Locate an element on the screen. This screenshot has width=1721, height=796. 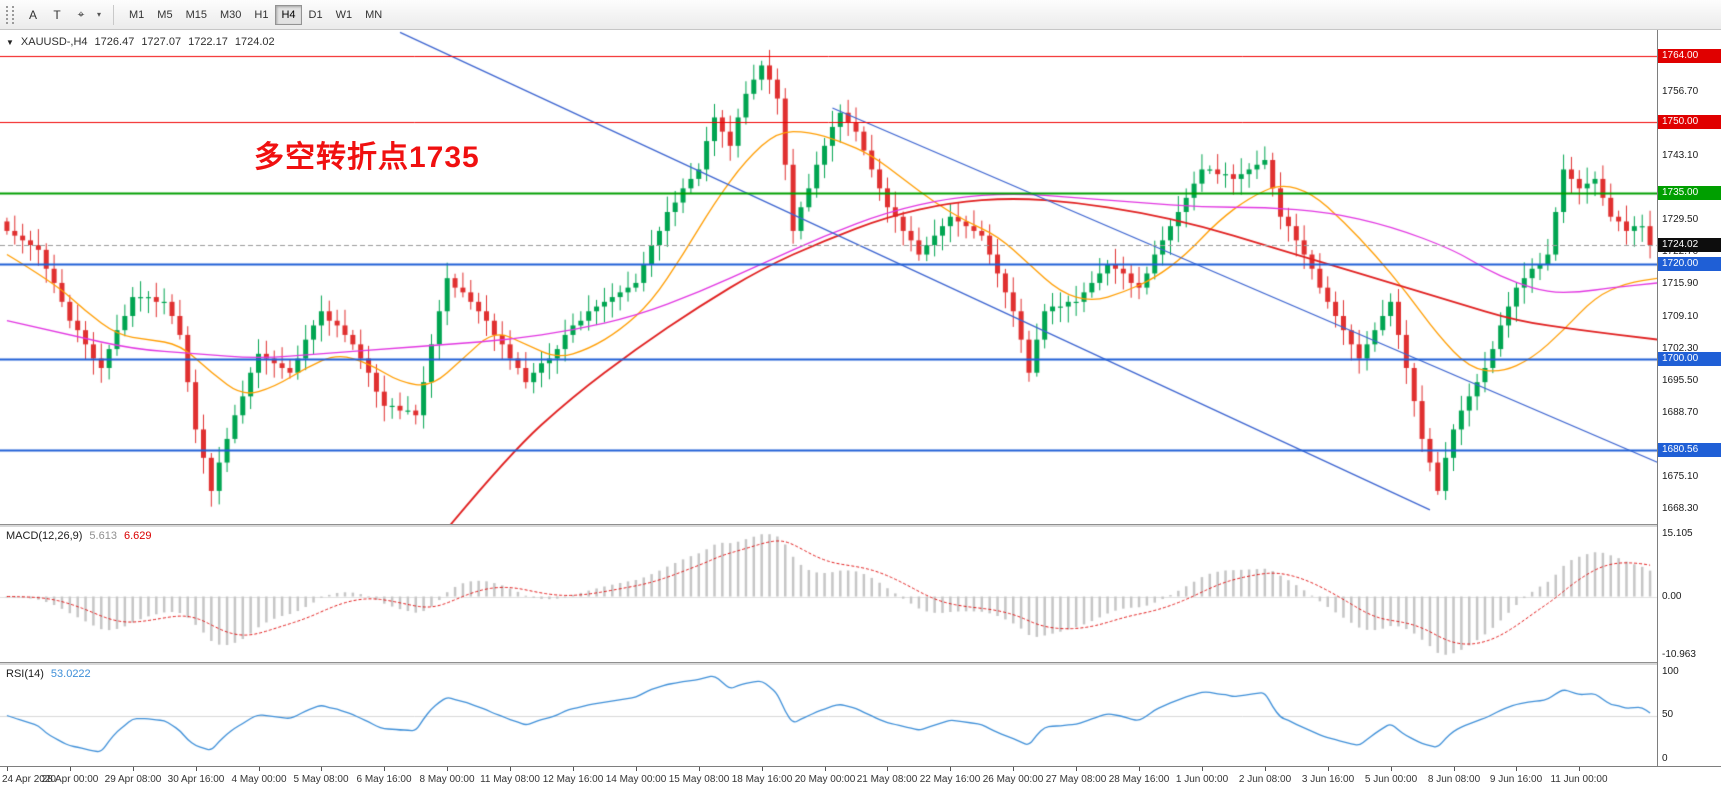
text-tool-icon: T is located at coordinates (57, 15).